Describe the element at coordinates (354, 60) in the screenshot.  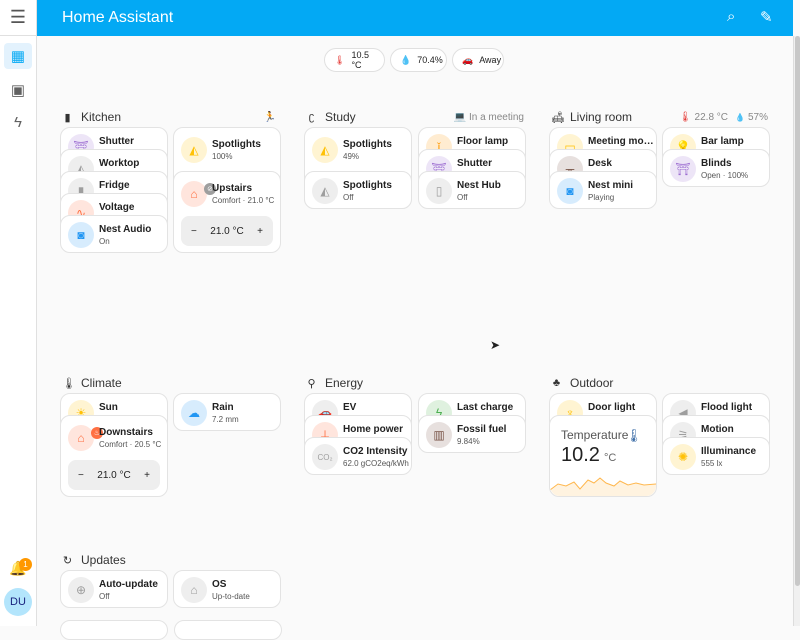
I see `badge-thermometer: 🌡 10.5 °C` at that location.